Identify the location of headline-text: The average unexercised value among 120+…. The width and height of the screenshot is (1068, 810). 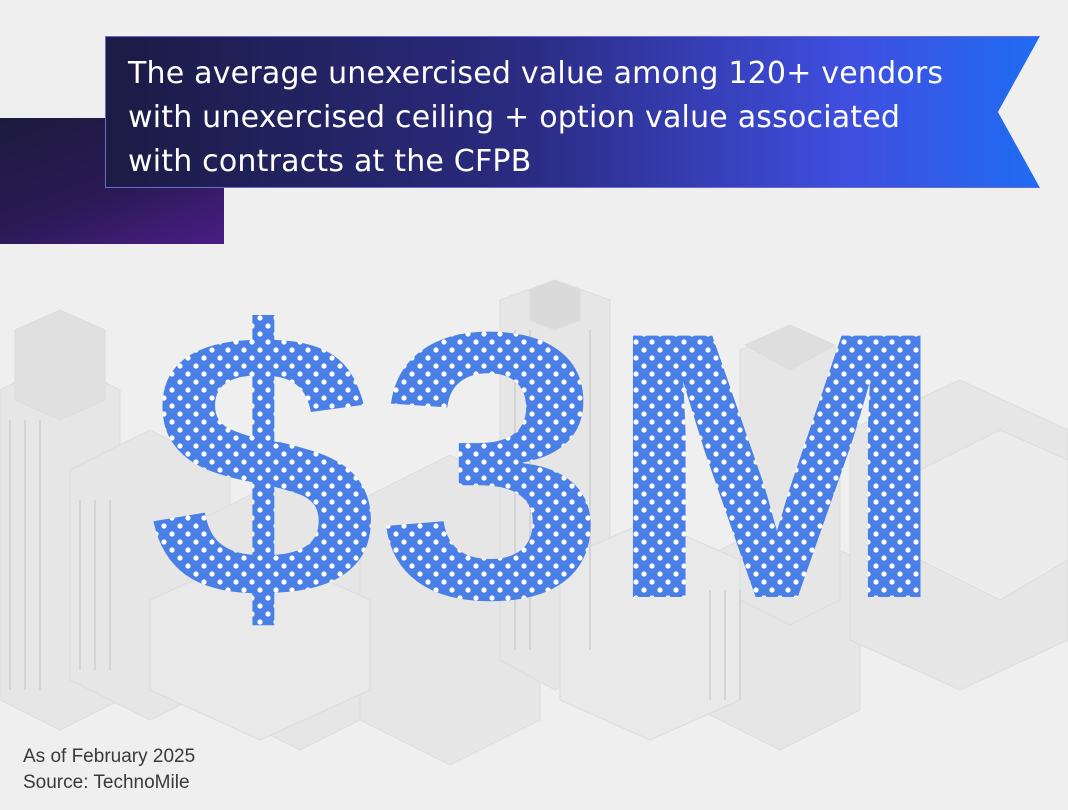
(568, 118).